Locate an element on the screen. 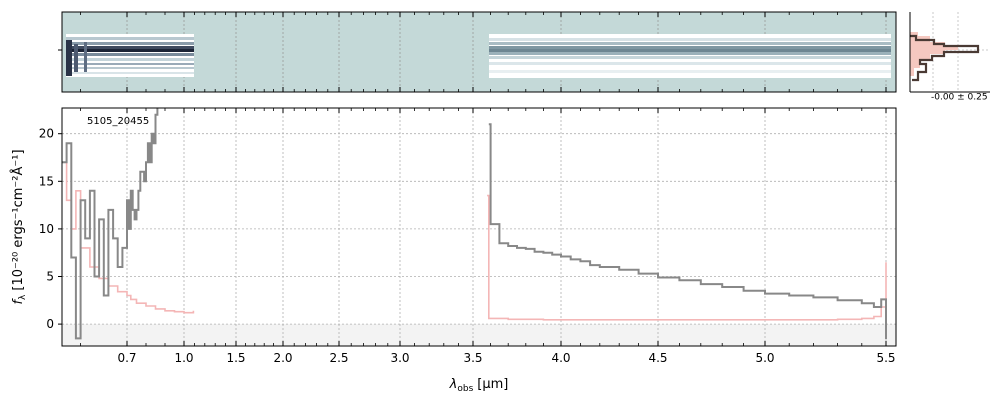 This screenshot has width=1000, height=400. x-axis-label: λobs [μm] is located at coordinates (479, 385).